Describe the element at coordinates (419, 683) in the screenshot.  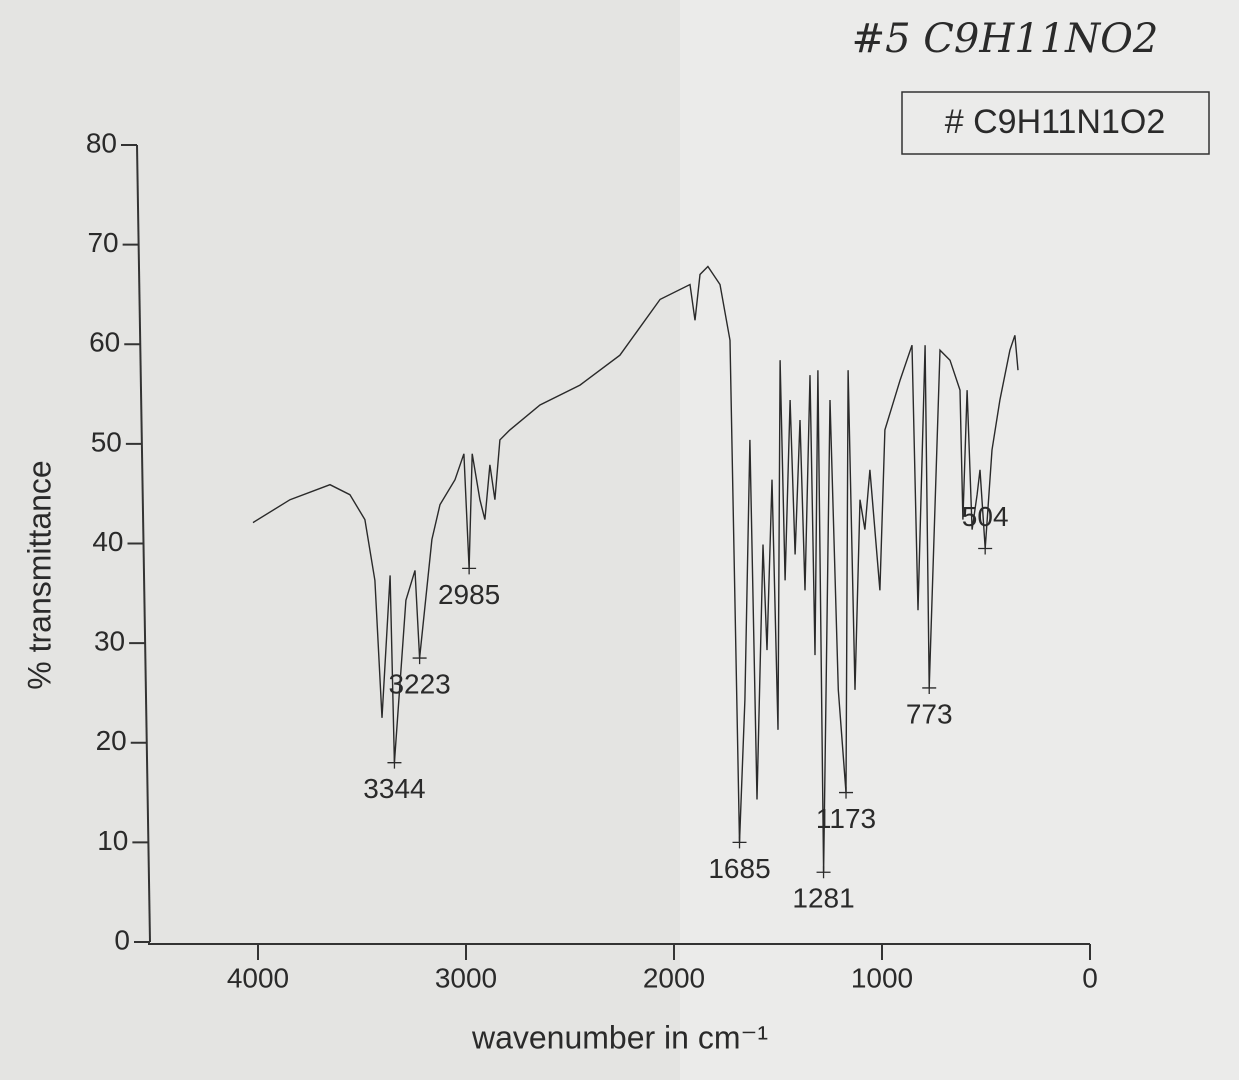
I see `peak-label: 3223` at that location.